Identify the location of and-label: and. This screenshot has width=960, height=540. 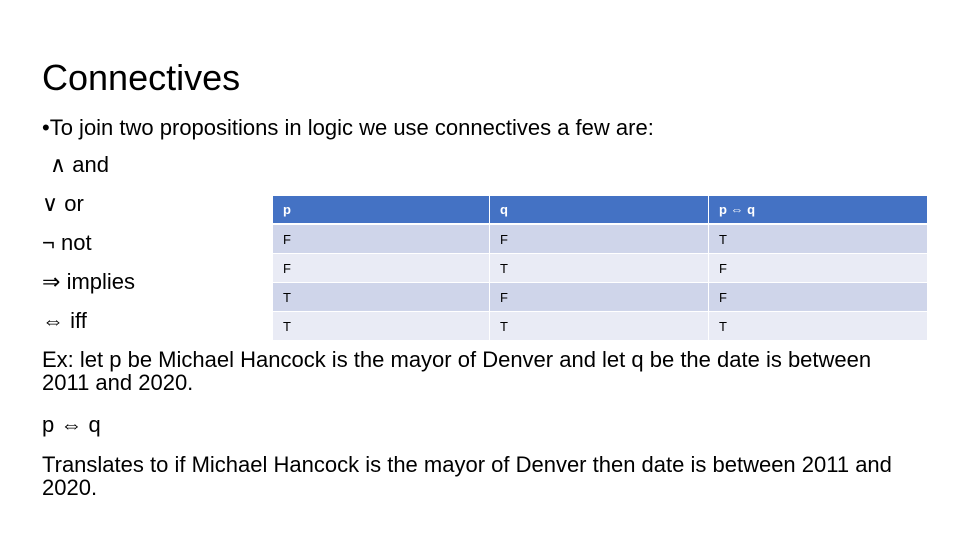
(90, 164).